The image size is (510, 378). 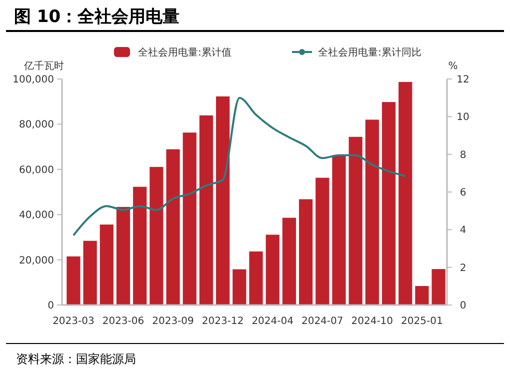 What do you see at coordinates (463, 268) in the screenshot?
I see `y2-tick-label: 2` at bounding box center [463, 268].